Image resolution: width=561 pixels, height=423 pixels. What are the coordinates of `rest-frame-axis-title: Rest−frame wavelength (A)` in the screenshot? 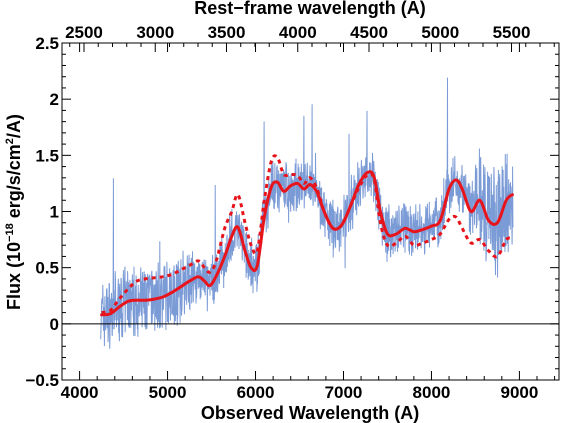 It's located at (310, 9).